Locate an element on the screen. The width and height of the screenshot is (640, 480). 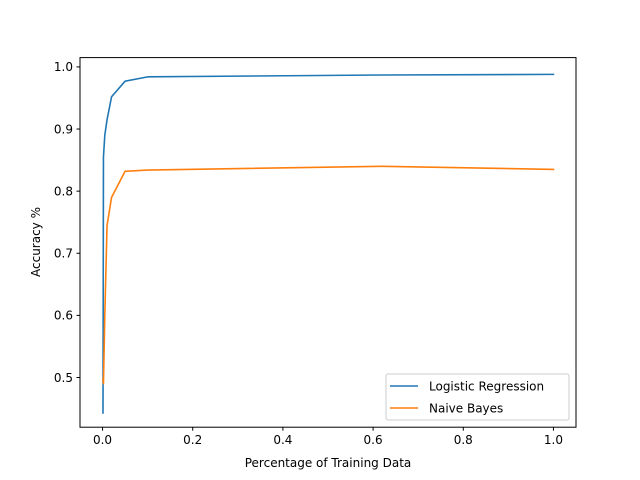
y-tick-label: 0.5 is located at coordinates (63, 378).